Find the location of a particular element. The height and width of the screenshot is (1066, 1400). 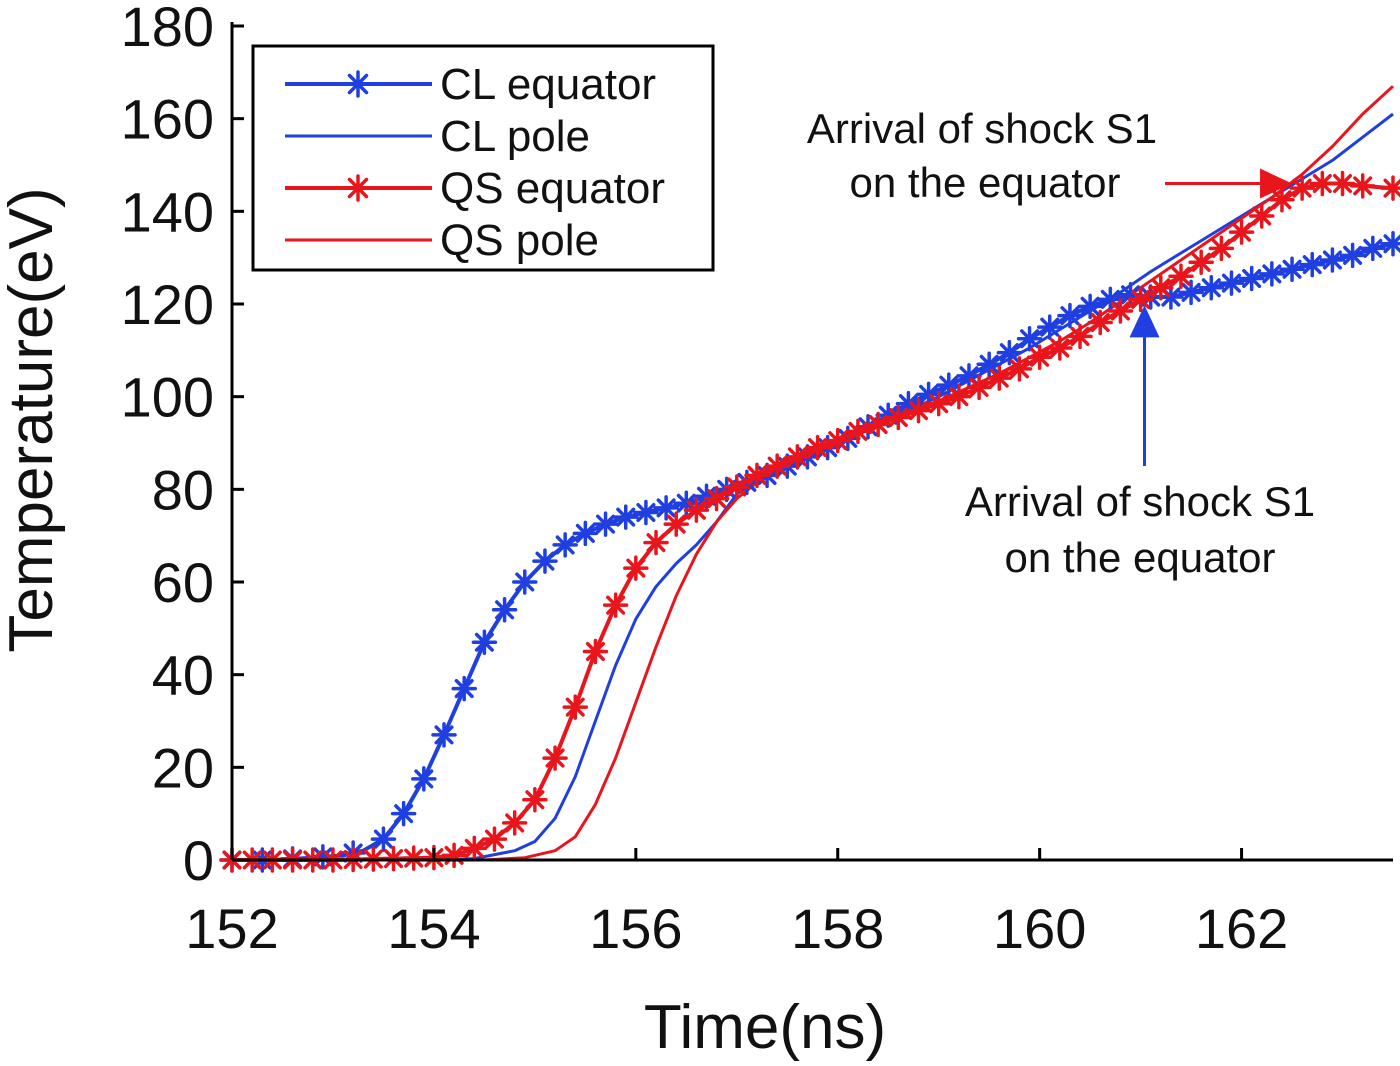

legend-item: QS equator is located at coordinates (475, 188).